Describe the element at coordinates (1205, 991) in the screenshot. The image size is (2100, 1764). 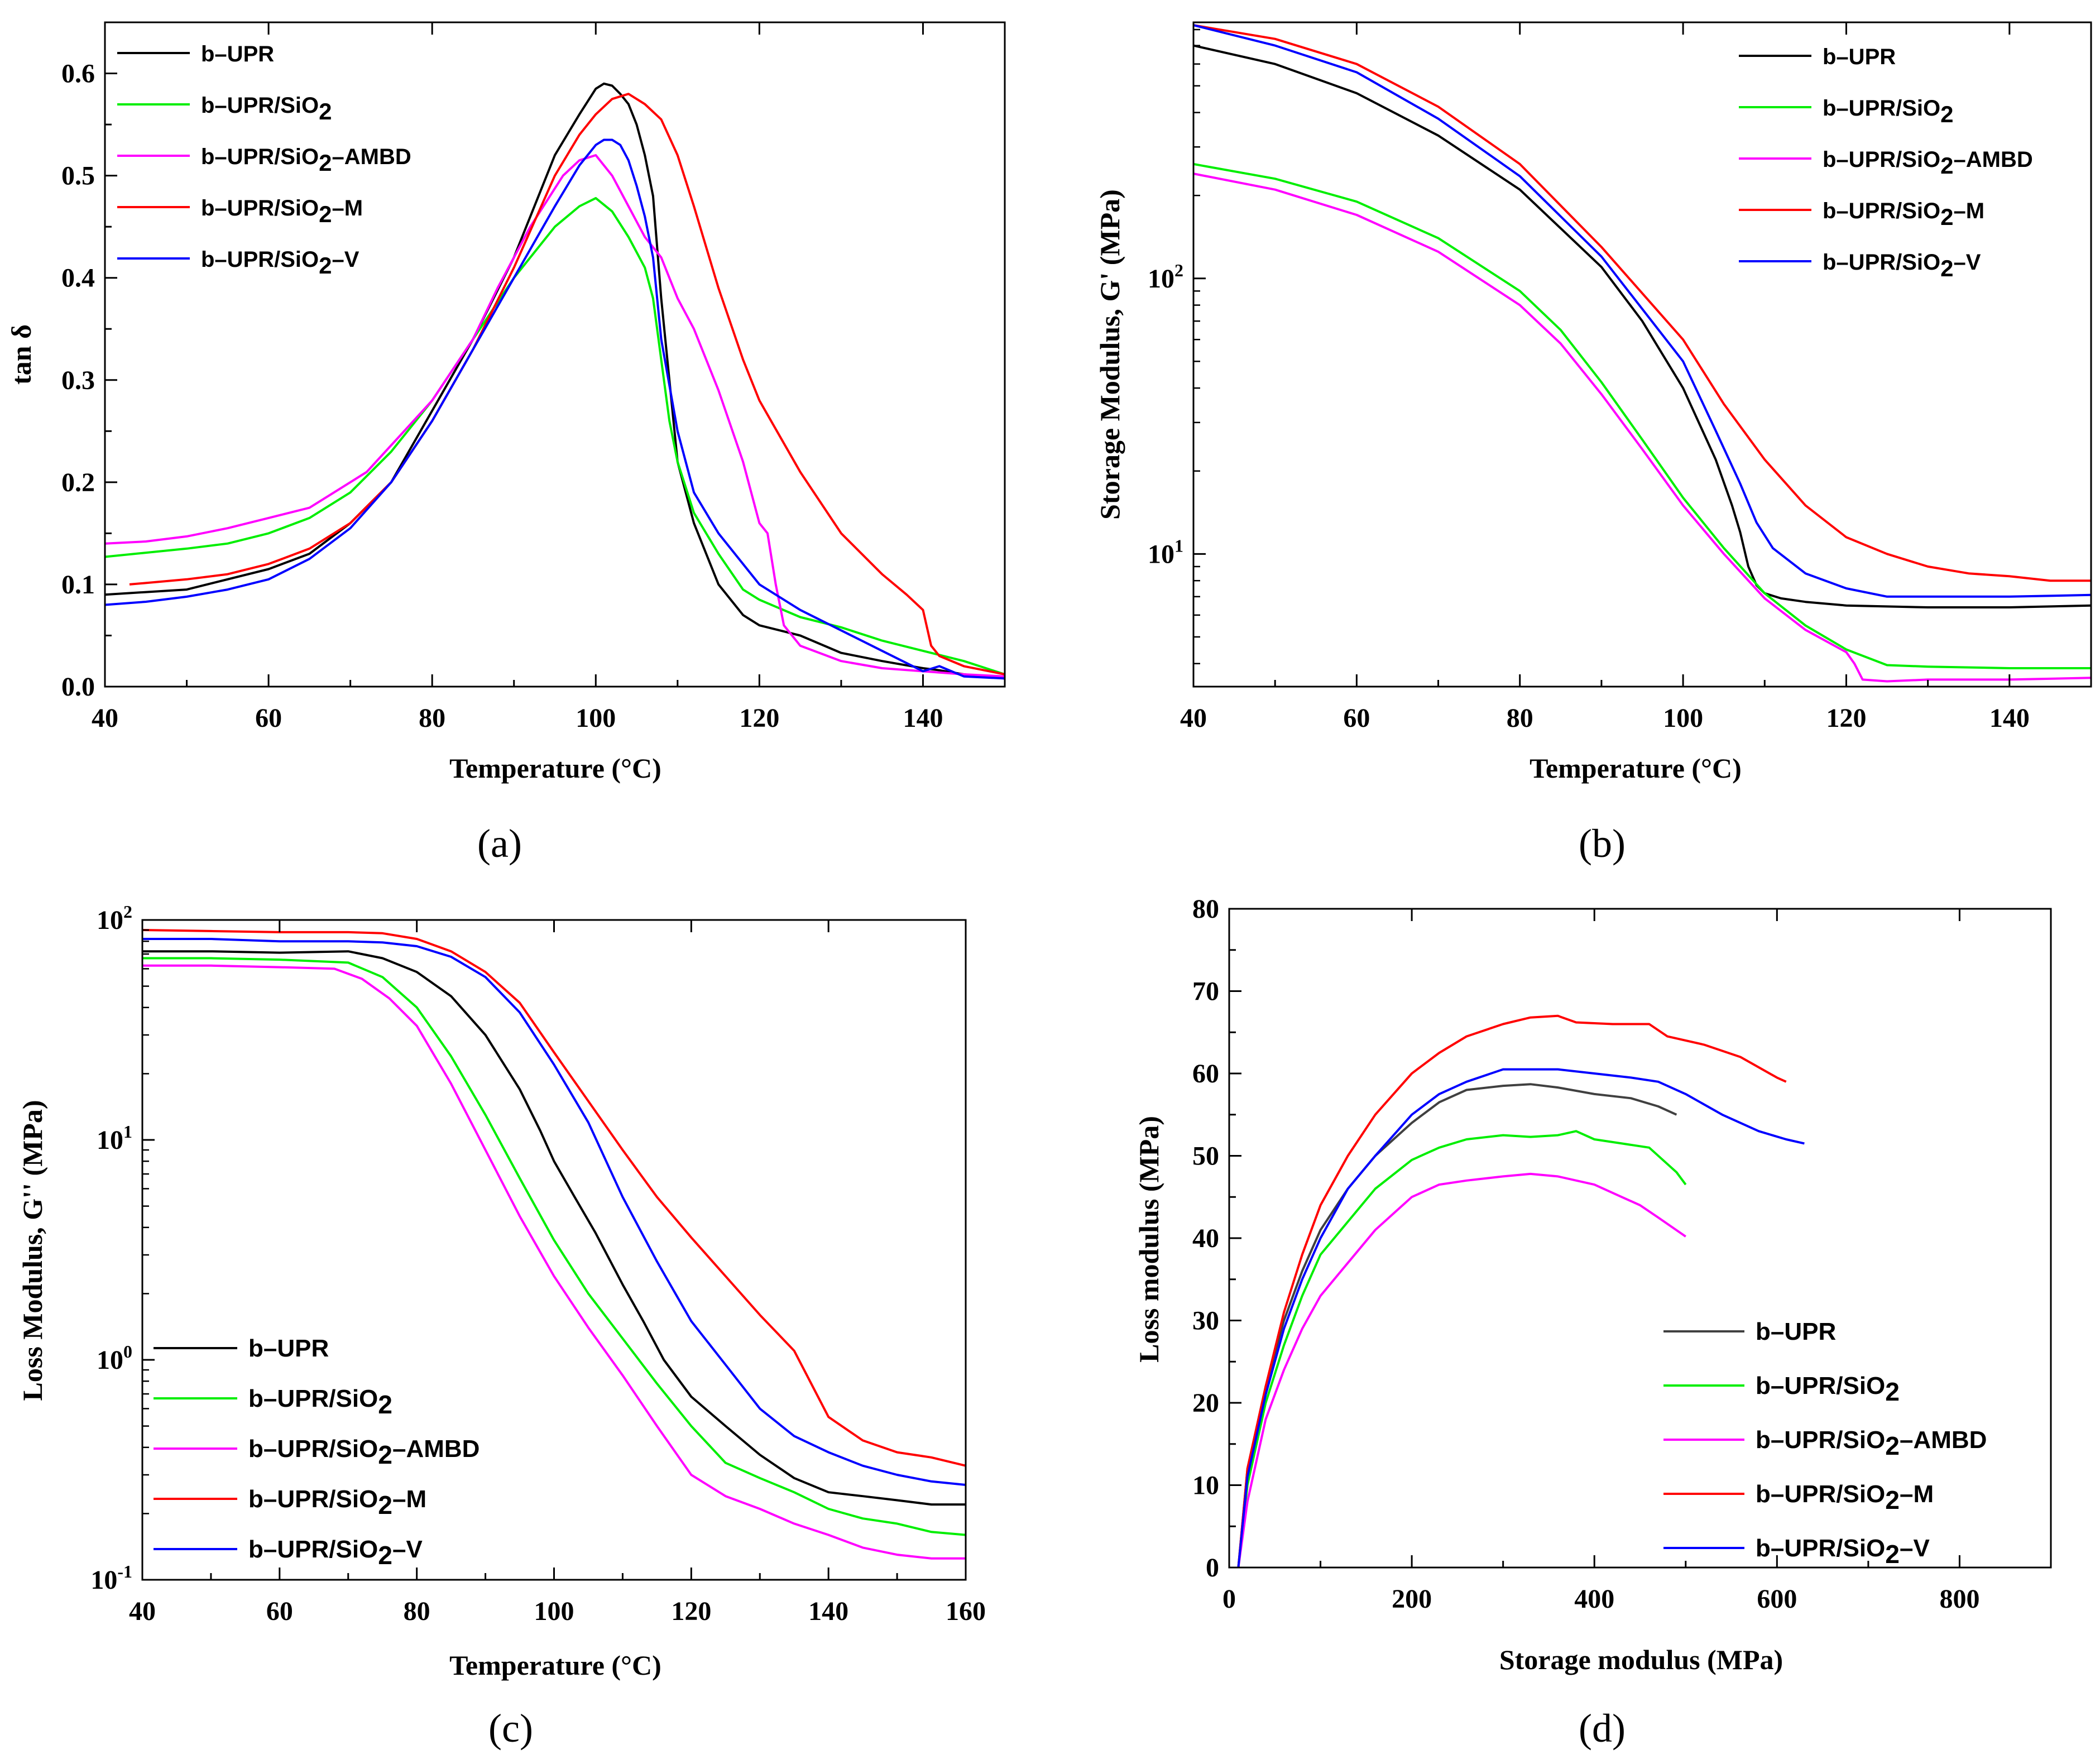
I see `y-tick-label: 70` at that location.